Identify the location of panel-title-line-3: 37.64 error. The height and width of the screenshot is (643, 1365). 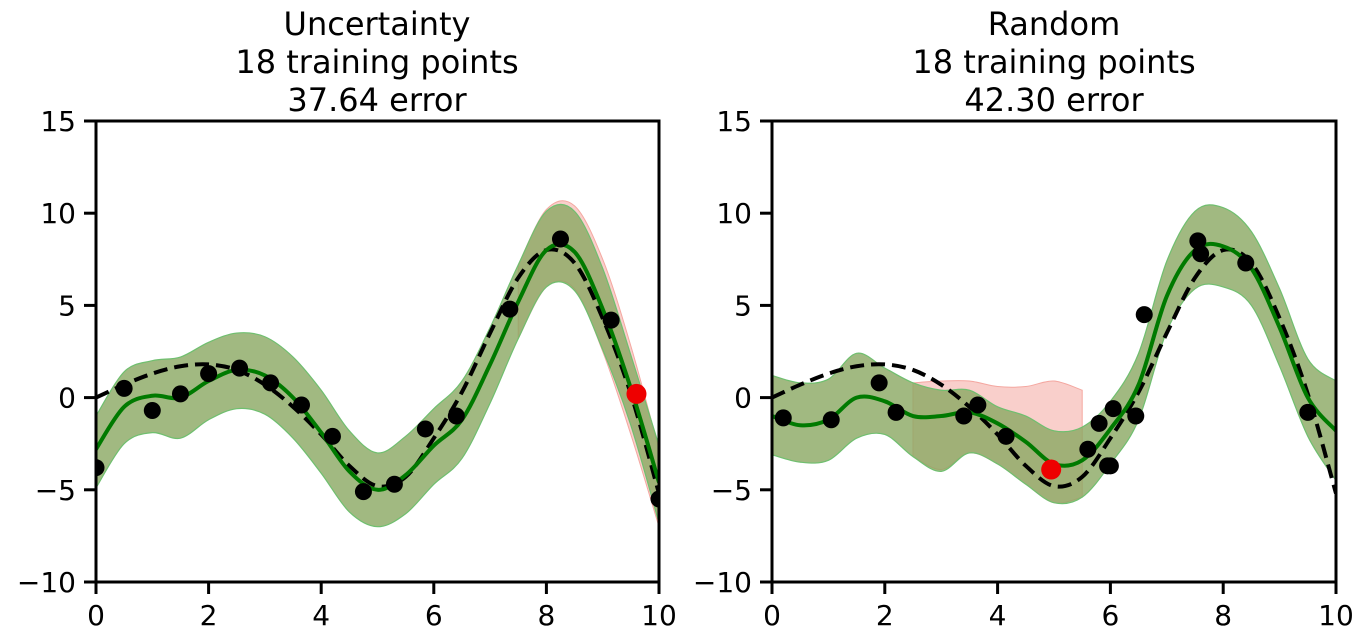
(377, 100).